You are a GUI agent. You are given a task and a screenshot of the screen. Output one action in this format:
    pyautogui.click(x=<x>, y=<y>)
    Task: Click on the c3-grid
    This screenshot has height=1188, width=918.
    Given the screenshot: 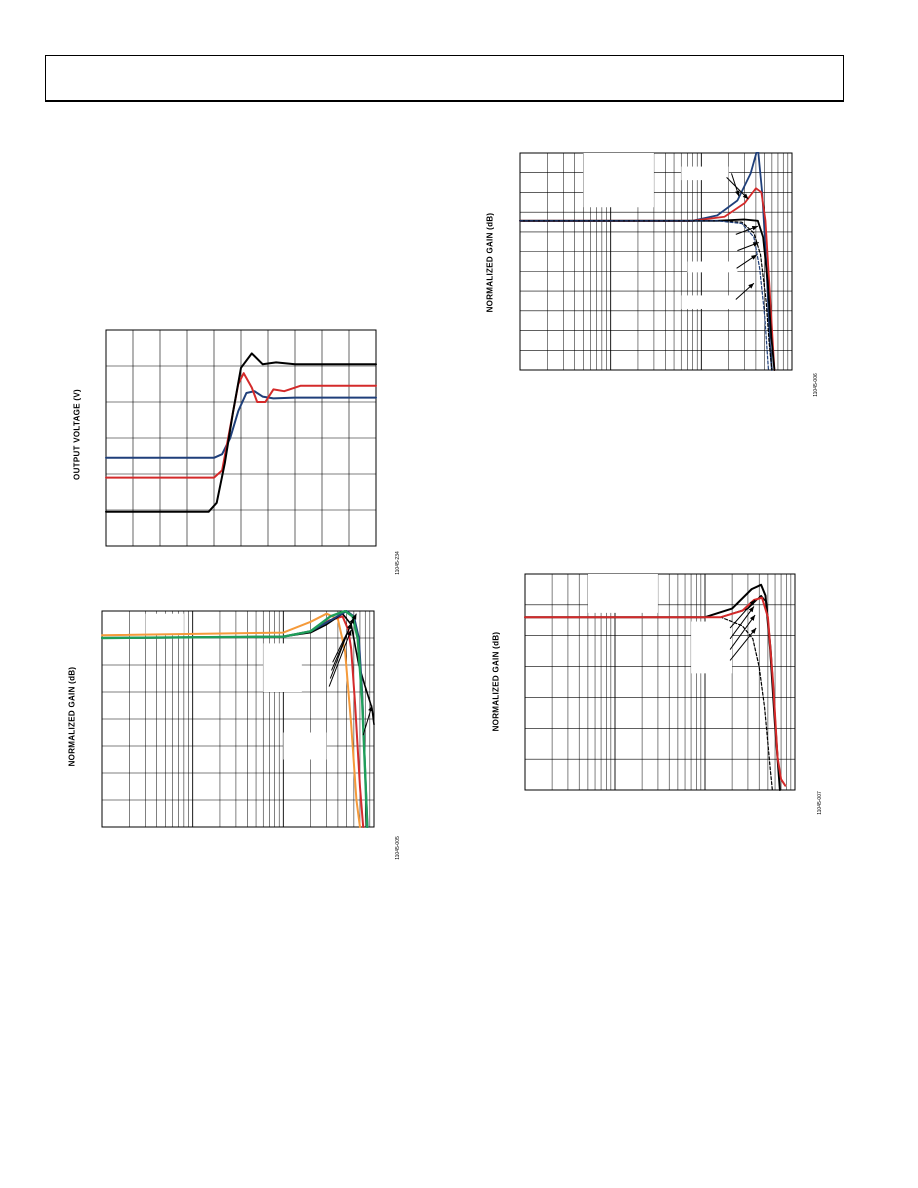 What is the action you would take?
    pyautogui.click(x=655, y=261)
    